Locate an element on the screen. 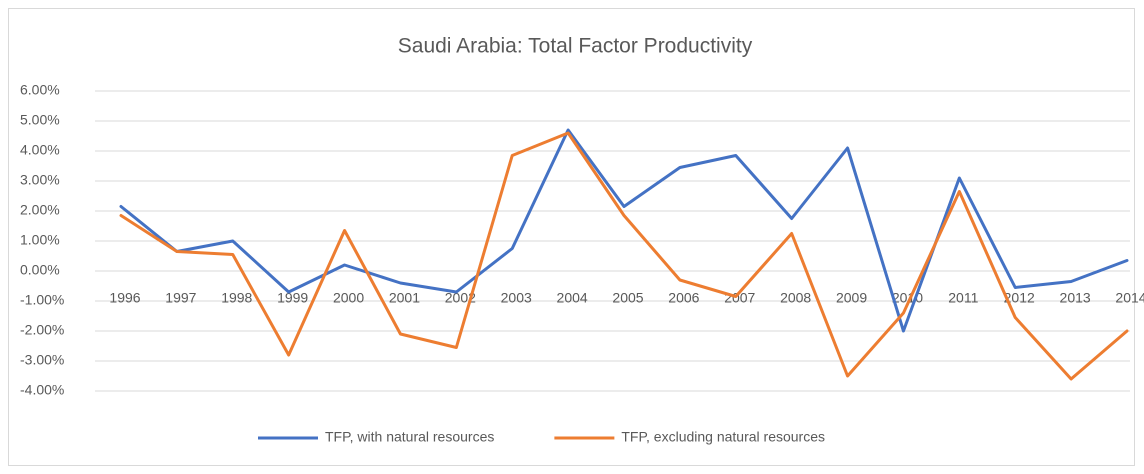  x-tick-label: 2001 is located at coordinates (404, 298).